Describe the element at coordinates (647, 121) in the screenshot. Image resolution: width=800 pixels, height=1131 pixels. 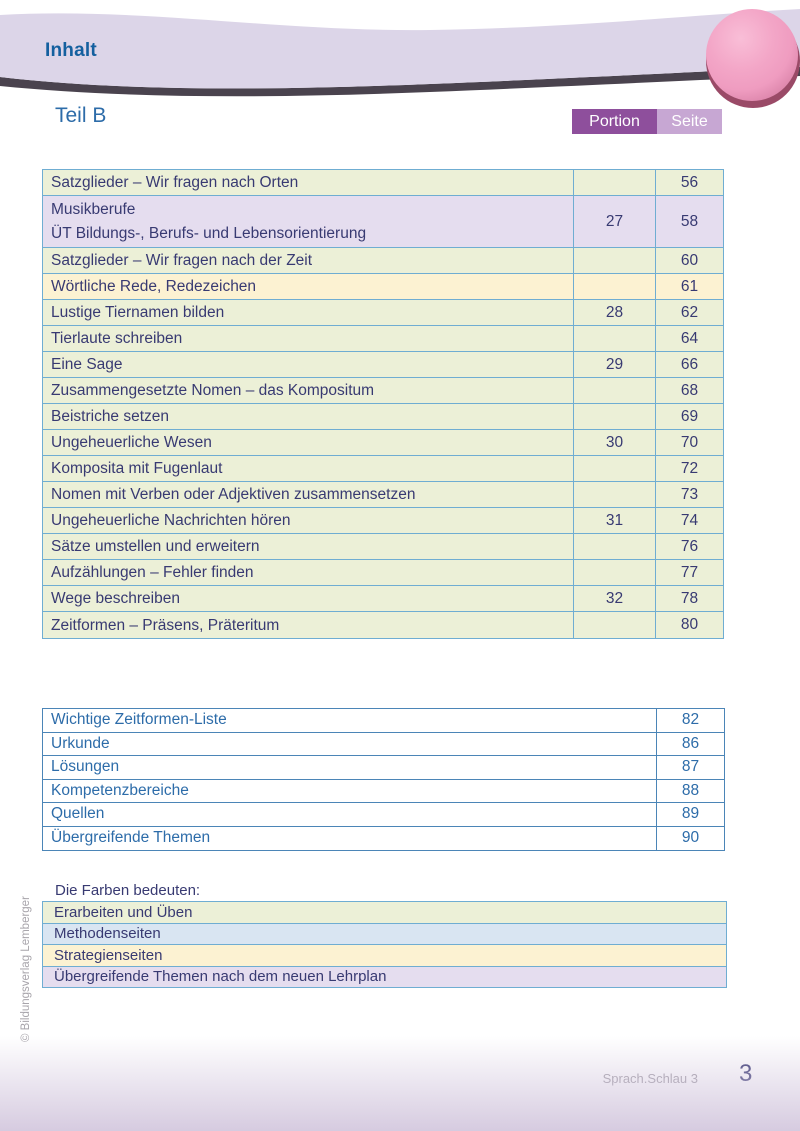
I see `column-header: Portion Seite` at that location.